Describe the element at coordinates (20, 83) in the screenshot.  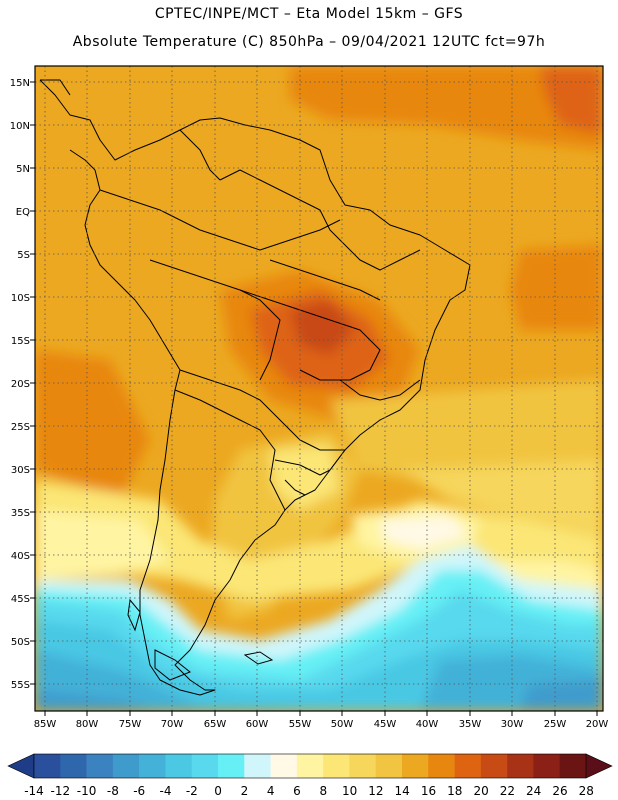
I see `lat-label: 15N` at that location.